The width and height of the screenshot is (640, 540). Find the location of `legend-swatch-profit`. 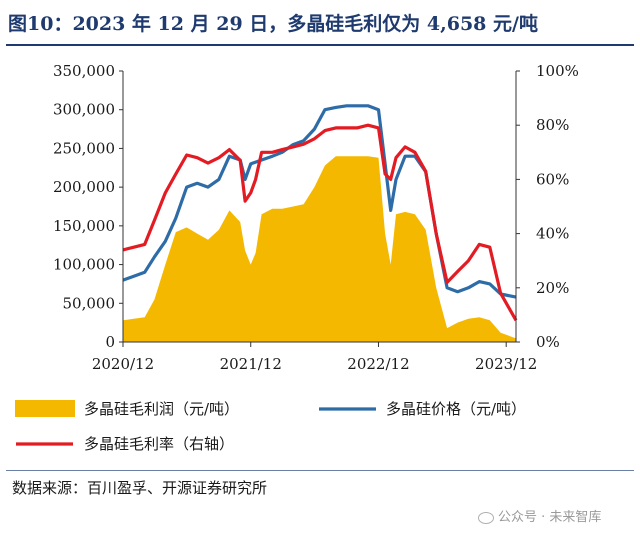

legend-swatch-profit is located at coordinates (45, 408).